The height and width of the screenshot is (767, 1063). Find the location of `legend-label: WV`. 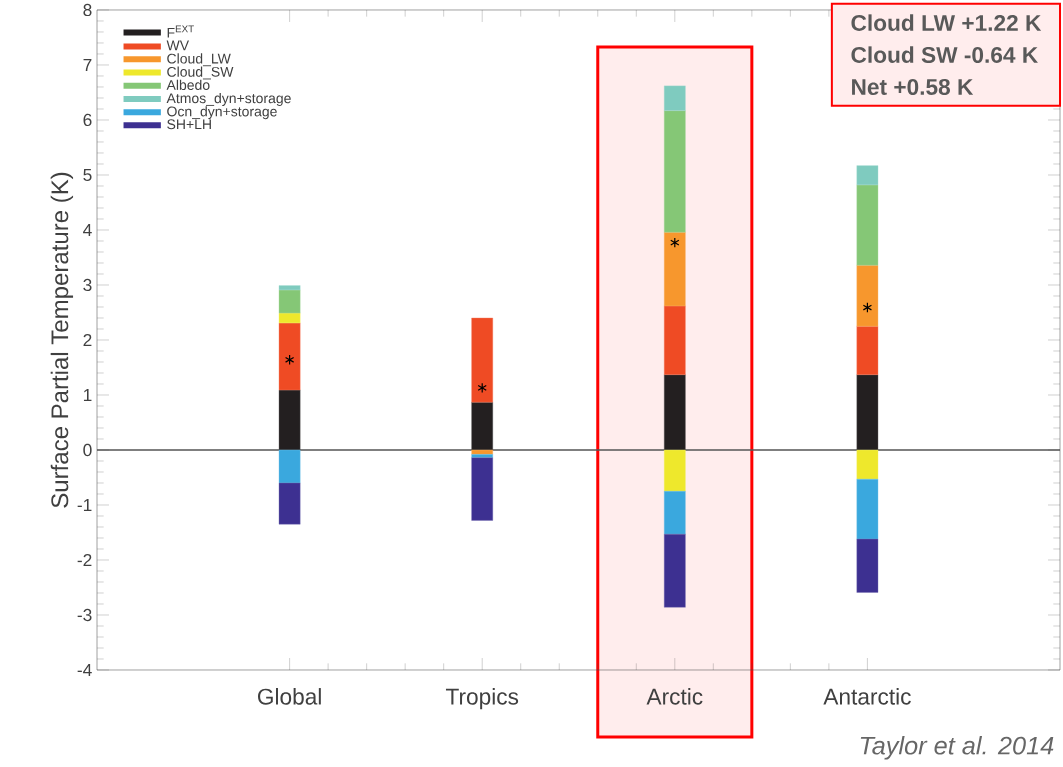

legend-label: WV is located at coordinates (178, 45).